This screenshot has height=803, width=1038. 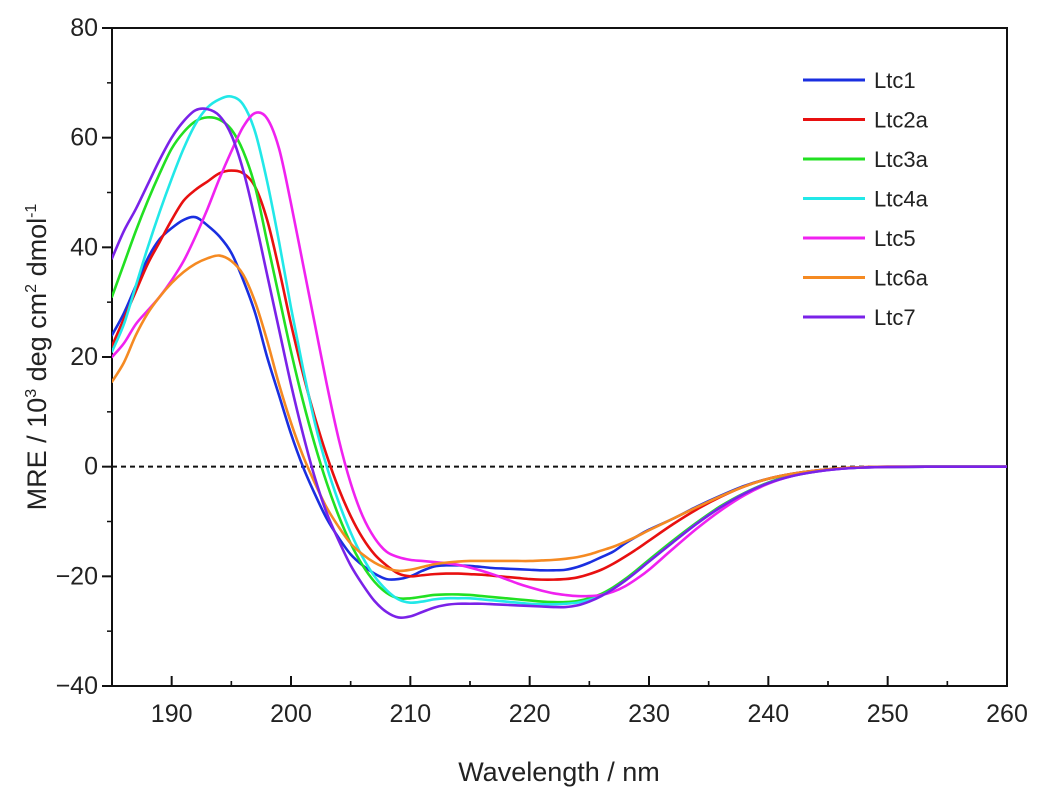 I want to click on legend-label-ltc6a: Ltc6a, so click(x=901, y=278).